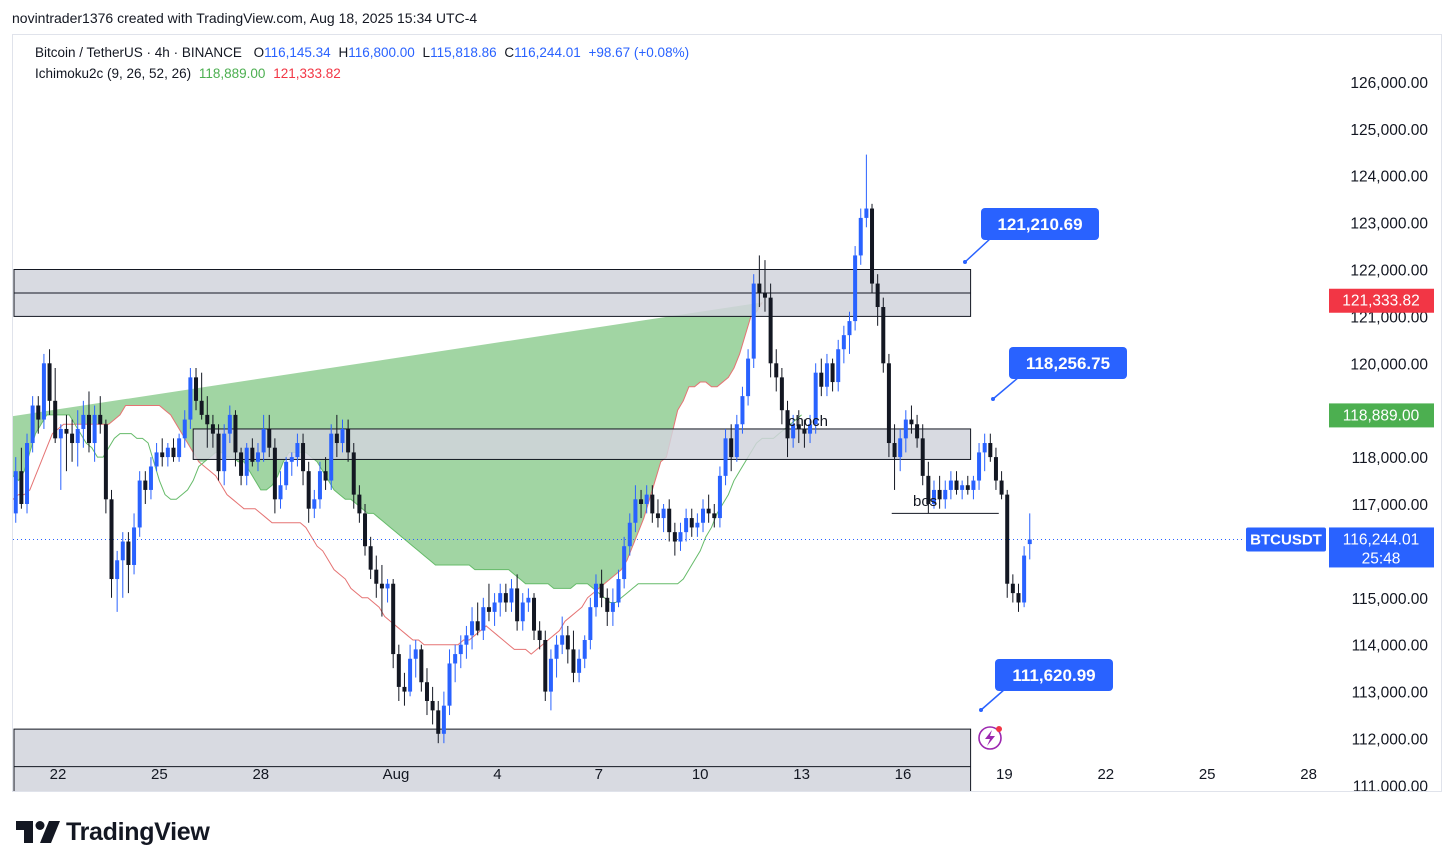 Image resolution: width=1453 pixels, height=868 pixels. I want to click on tradingview-brand: TradingView, so click(138, 831).